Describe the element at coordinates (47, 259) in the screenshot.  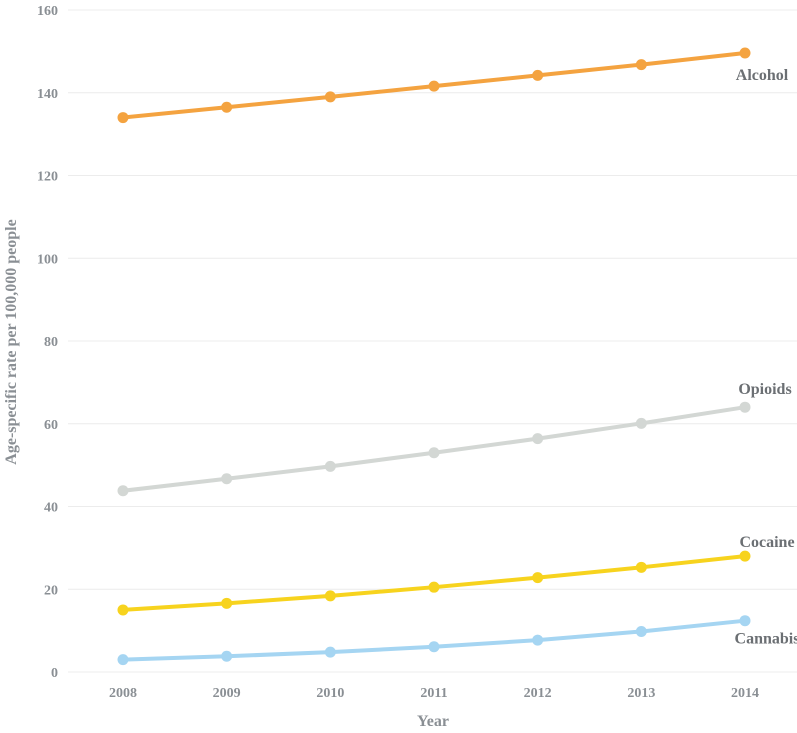
I see `y-tick-label: 100` at that location.